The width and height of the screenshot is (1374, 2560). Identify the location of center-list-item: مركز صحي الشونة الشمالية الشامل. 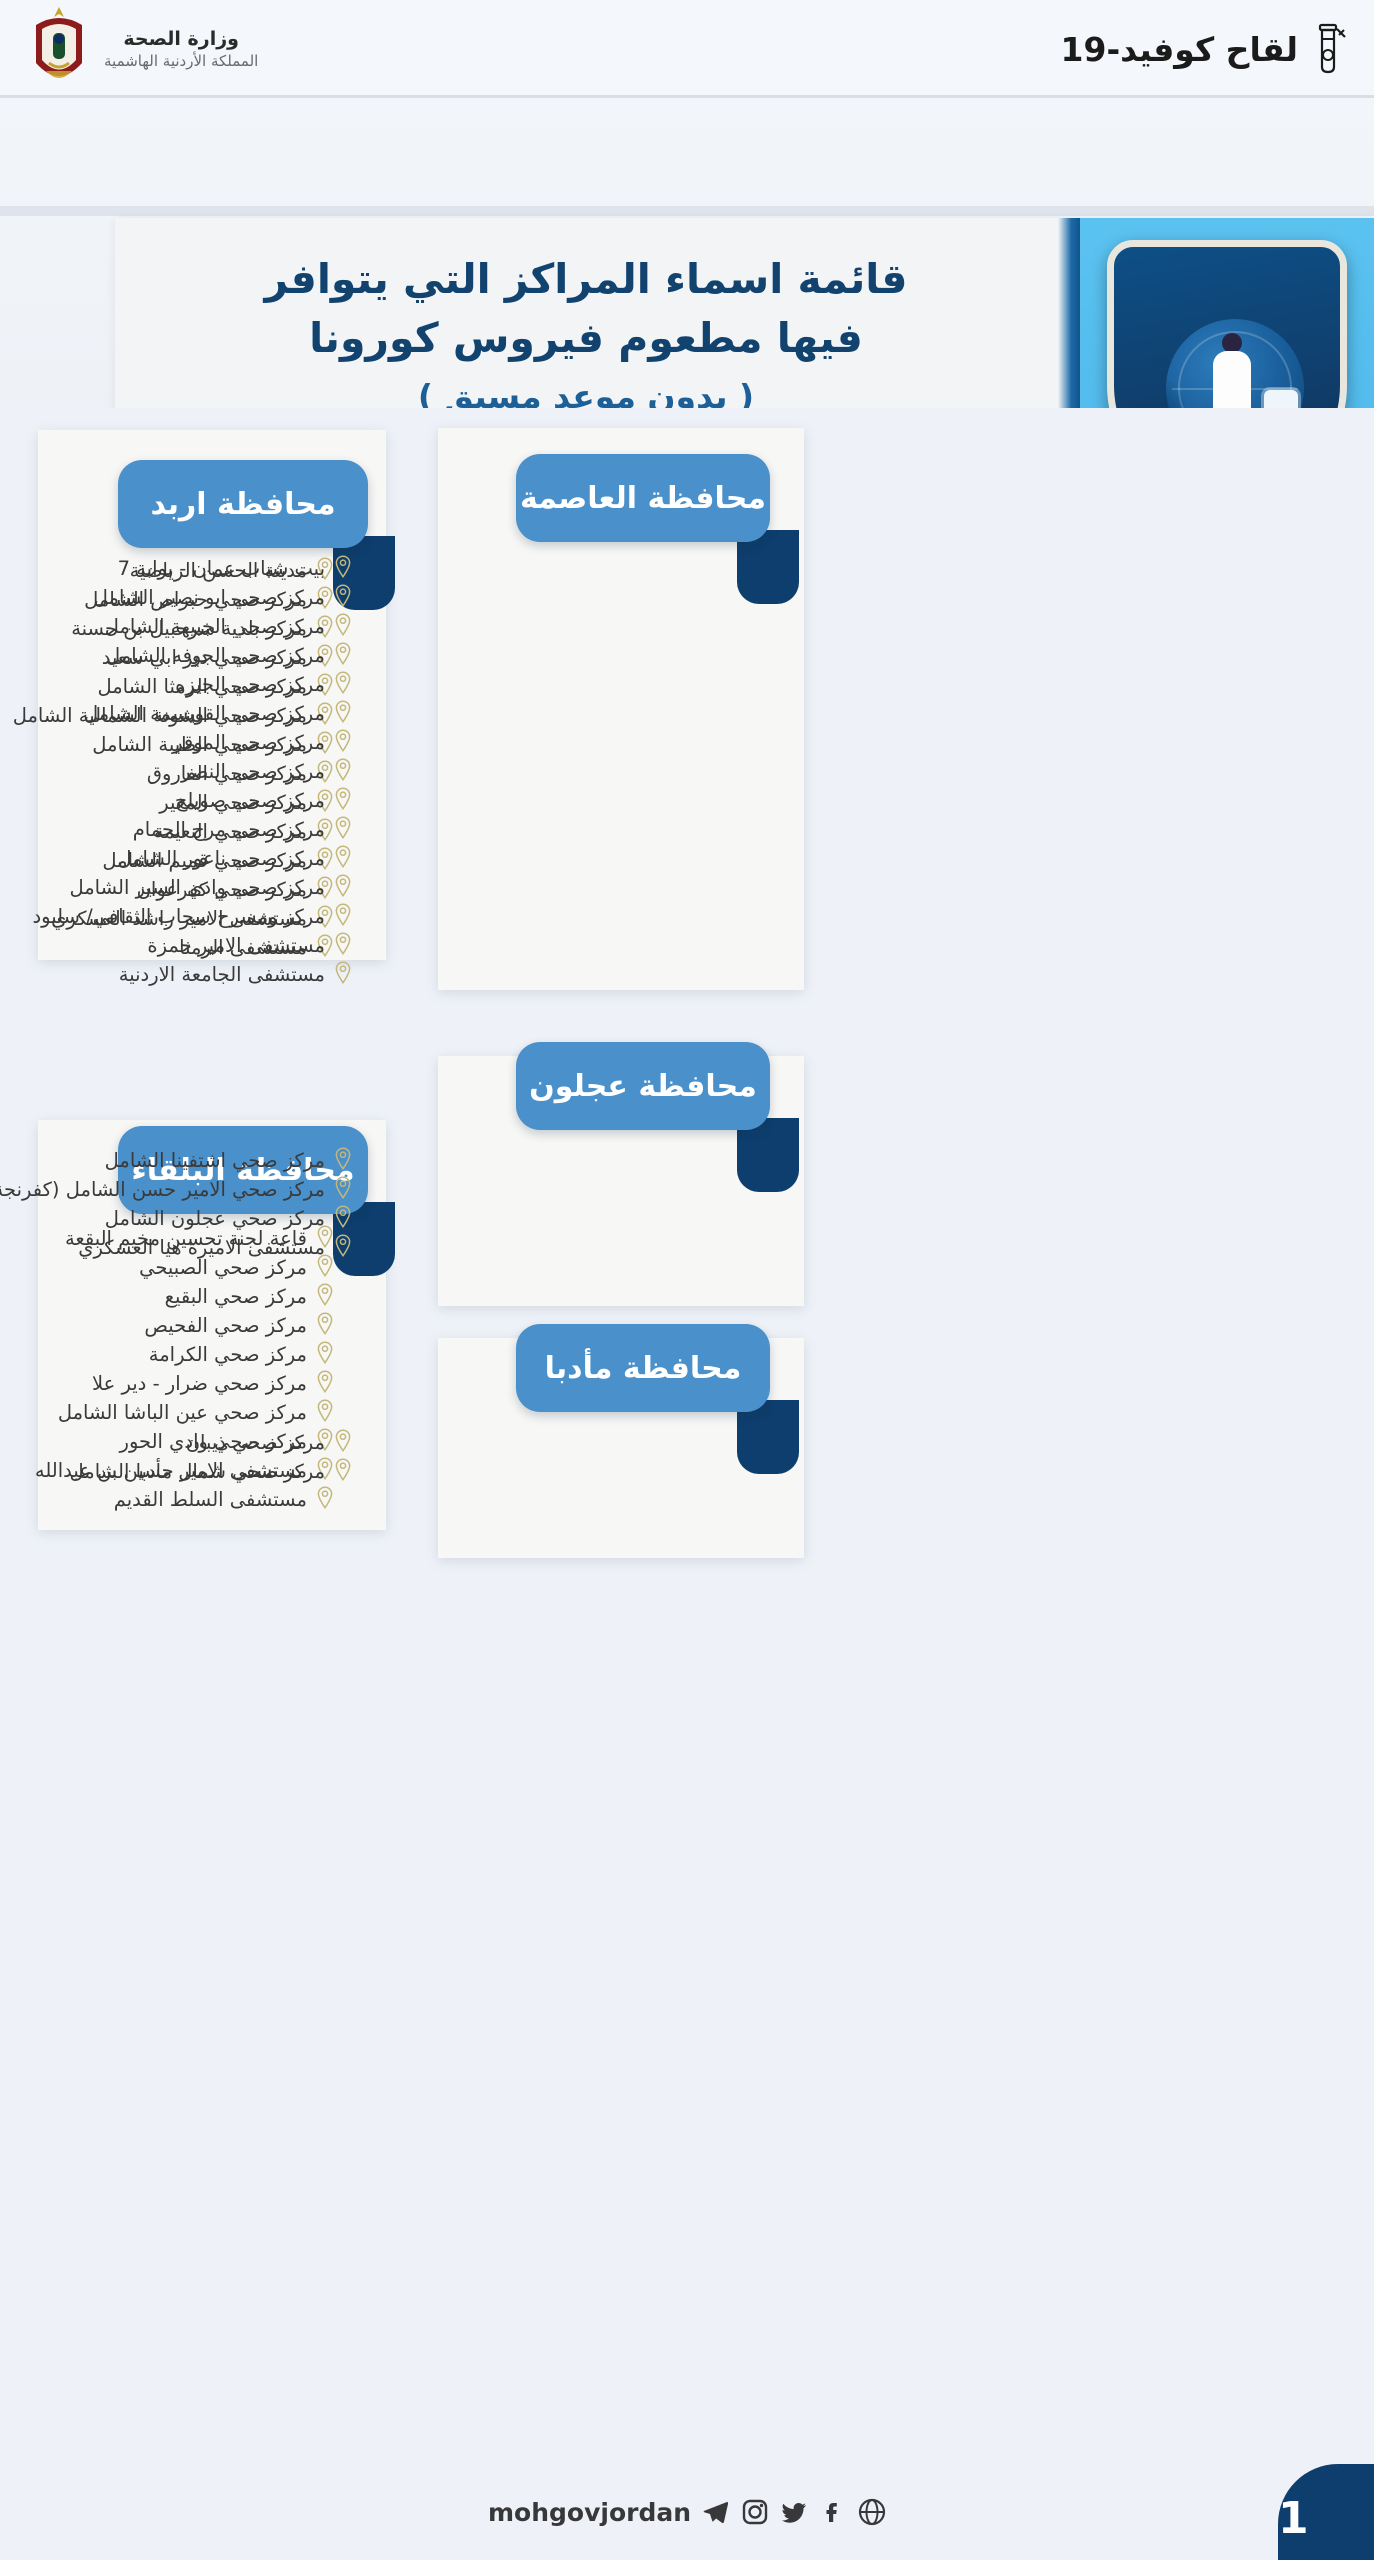
(173, 715).